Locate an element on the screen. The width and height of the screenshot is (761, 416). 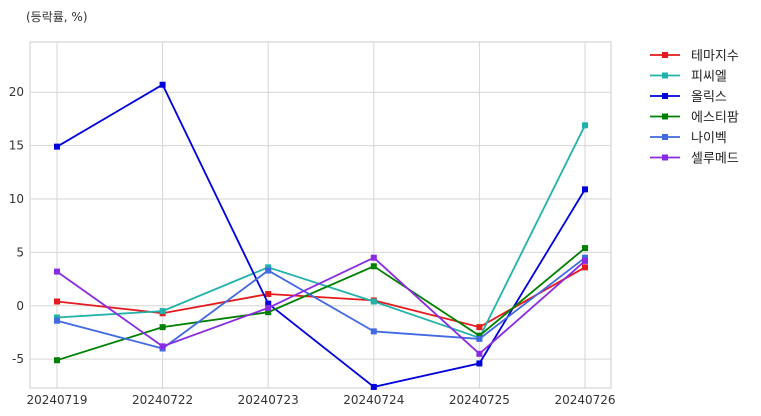
y-tick-label: 20 is located at coordinates (16, 92).